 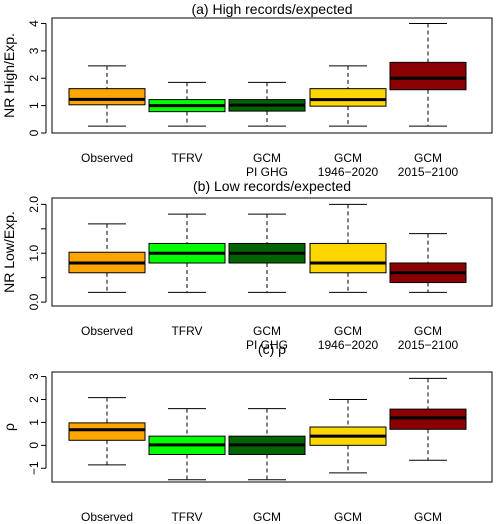 I want to click on panel-title: (b) Low records/expected, so click(x=272, y=186).